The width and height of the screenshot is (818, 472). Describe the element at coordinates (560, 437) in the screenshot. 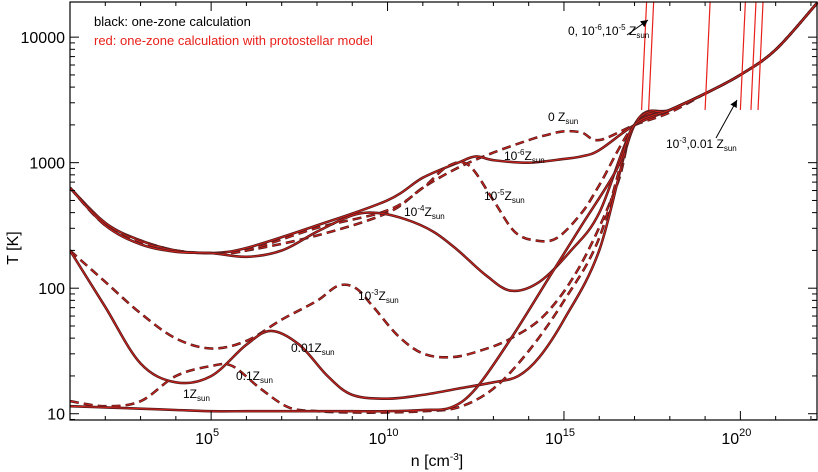

I see `x-tick-label: 1015` at that location.